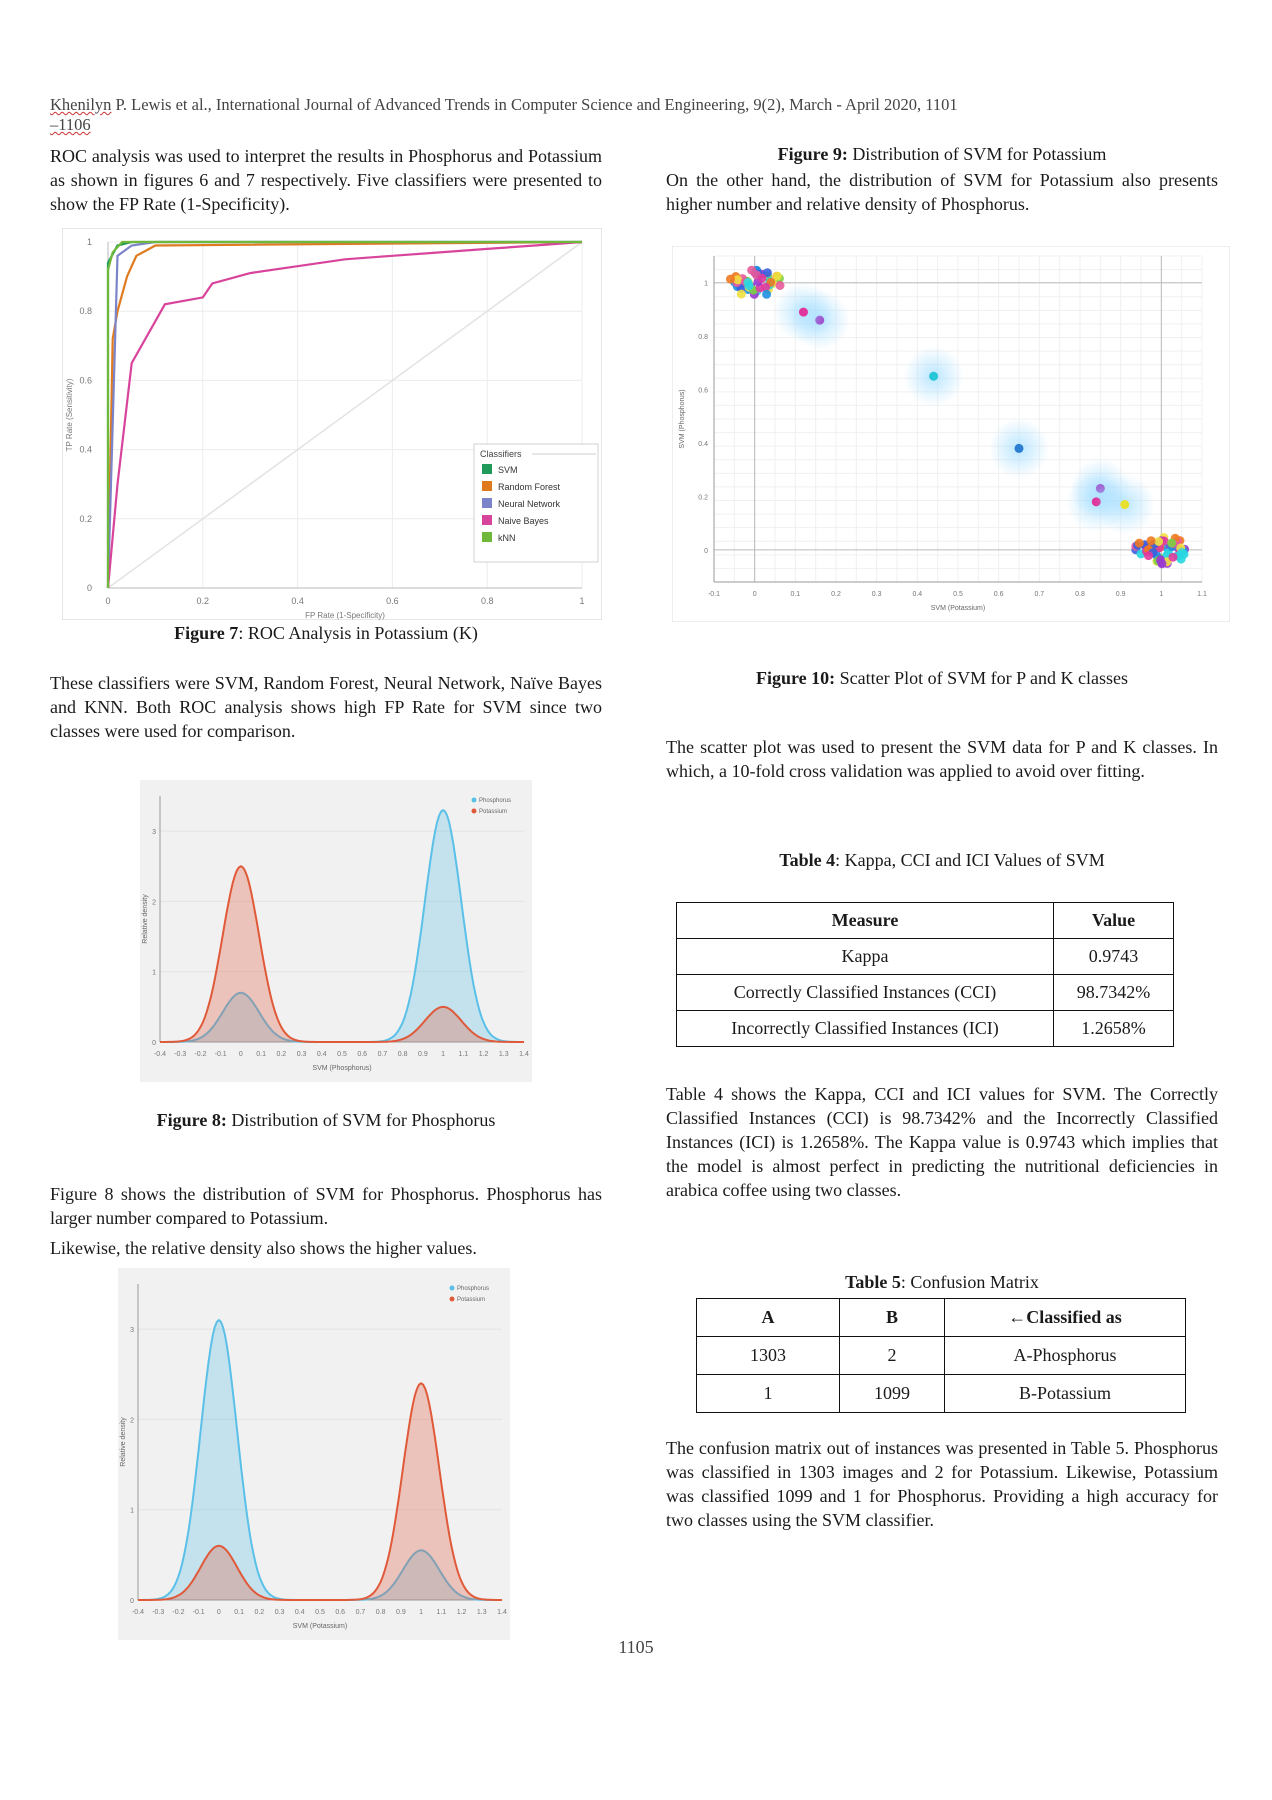  I want to click on roc-x-tick: 0.4, so click(297, 601).